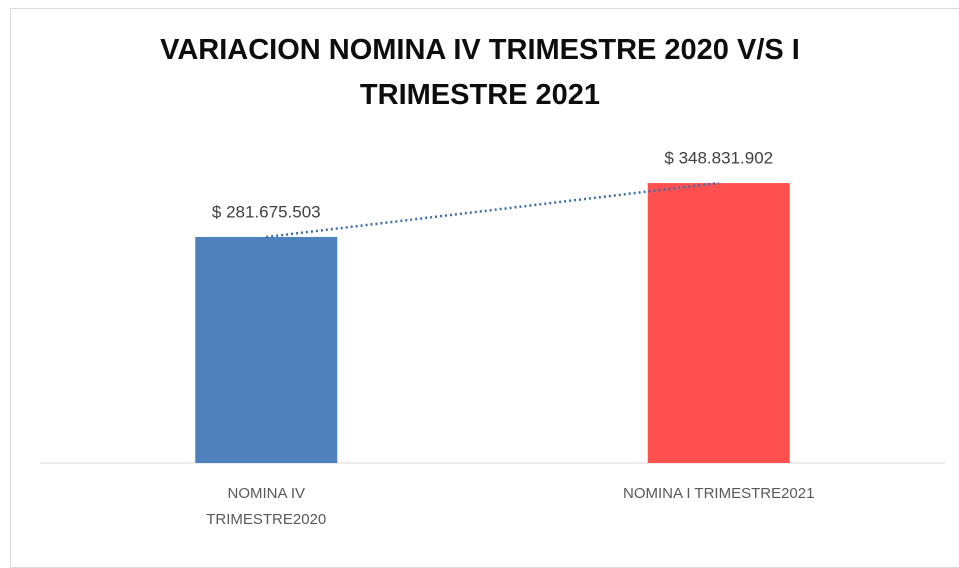 The width and height of the screenshot is (959, 568). What do you see at coordinates (266, 211) in the screenshot?
I see `data-label: $ 281.675.503` at bounding box center [266, 211].